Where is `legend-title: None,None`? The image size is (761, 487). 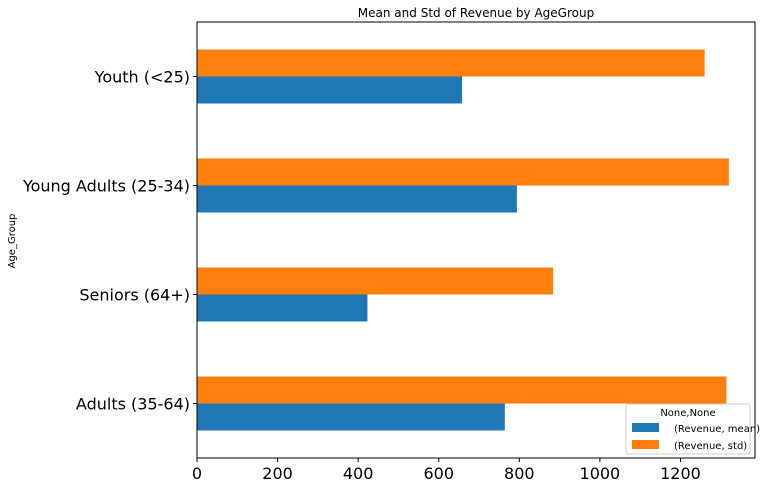
legend-title: None,None is located at coordinates (687, 413).